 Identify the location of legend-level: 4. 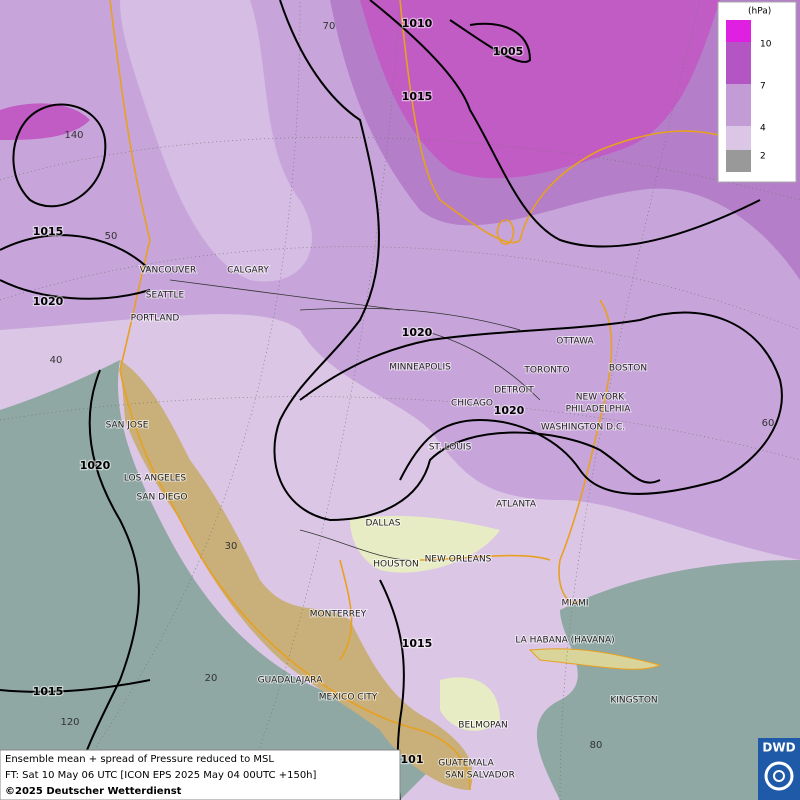
(763, 129).